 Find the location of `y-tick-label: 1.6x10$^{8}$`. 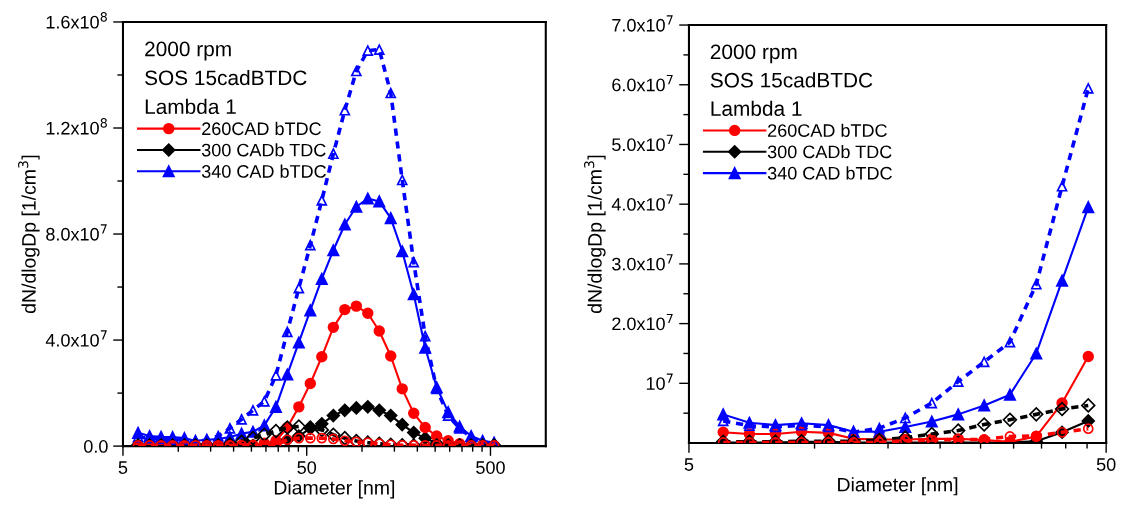

y-tick-label: 1.6x10$^{8}$ is located at coordinates (76, 20).